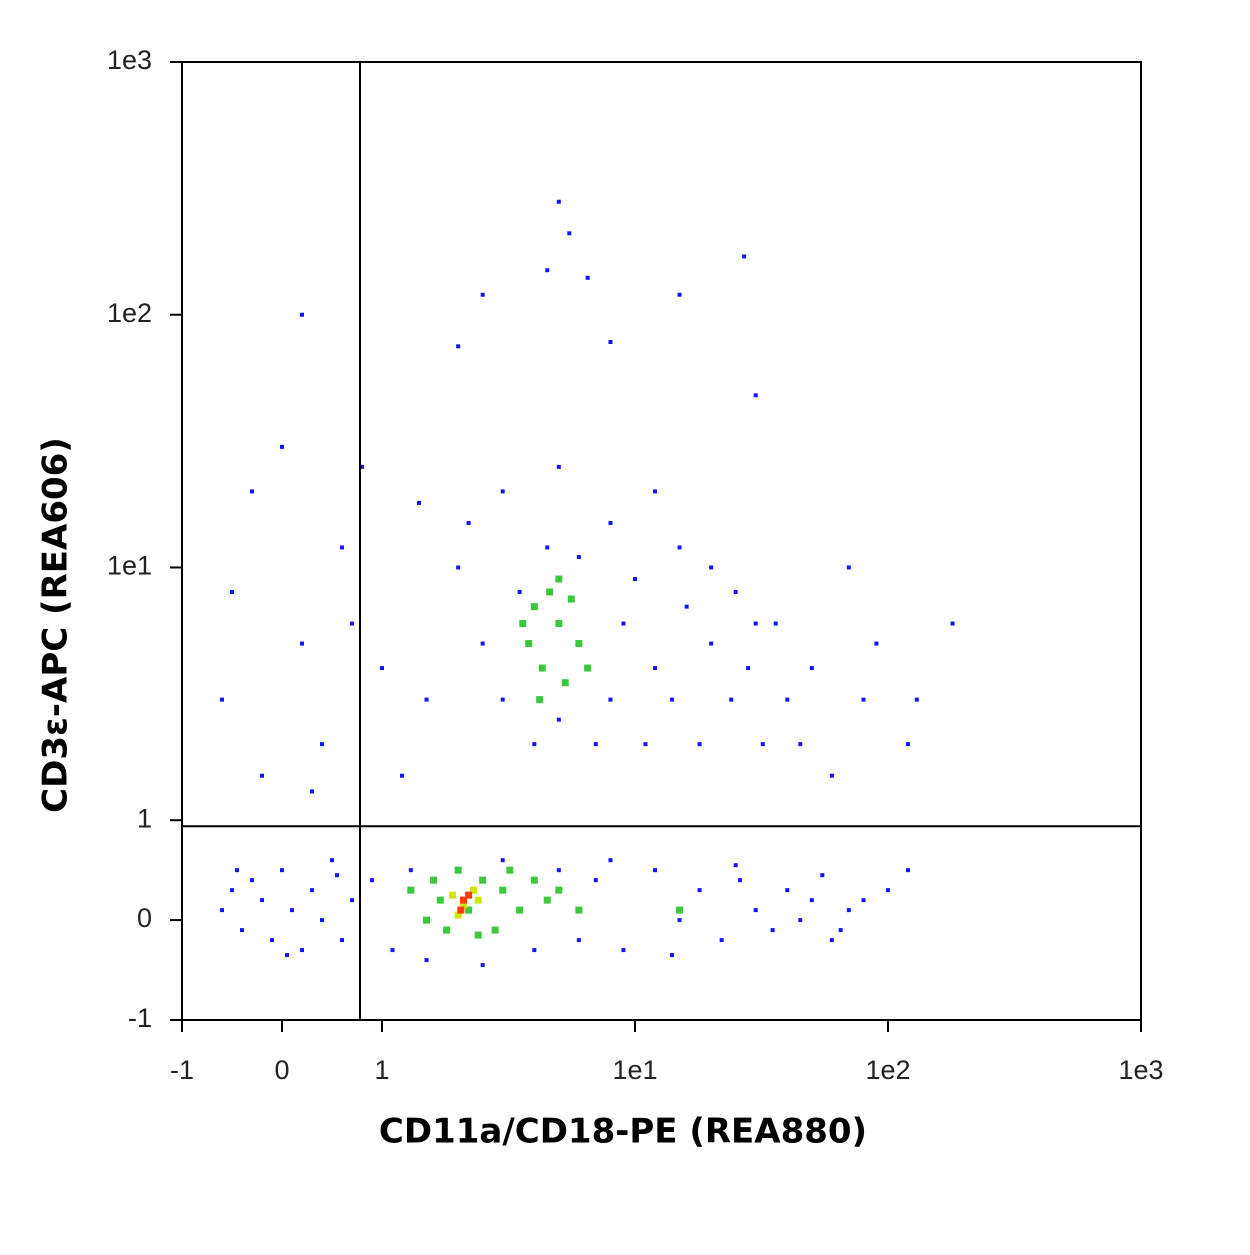 This screenshot has width=1250, height=1255. What do you see at coordinates (129, 60) in the screenshot?
I see `y-tick-label: 1e3` at bounding box center [129, 60].